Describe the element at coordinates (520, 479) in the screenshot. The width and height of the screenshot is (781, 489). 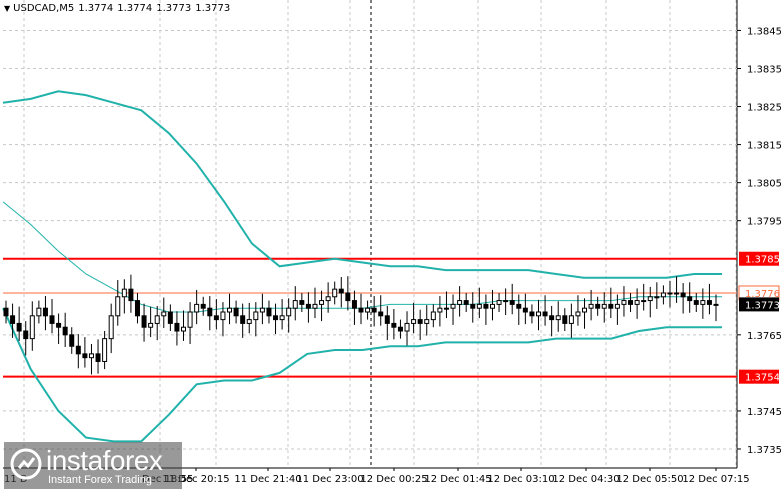
I see `x-tick-label: 12 Dec 03:10` at that location.